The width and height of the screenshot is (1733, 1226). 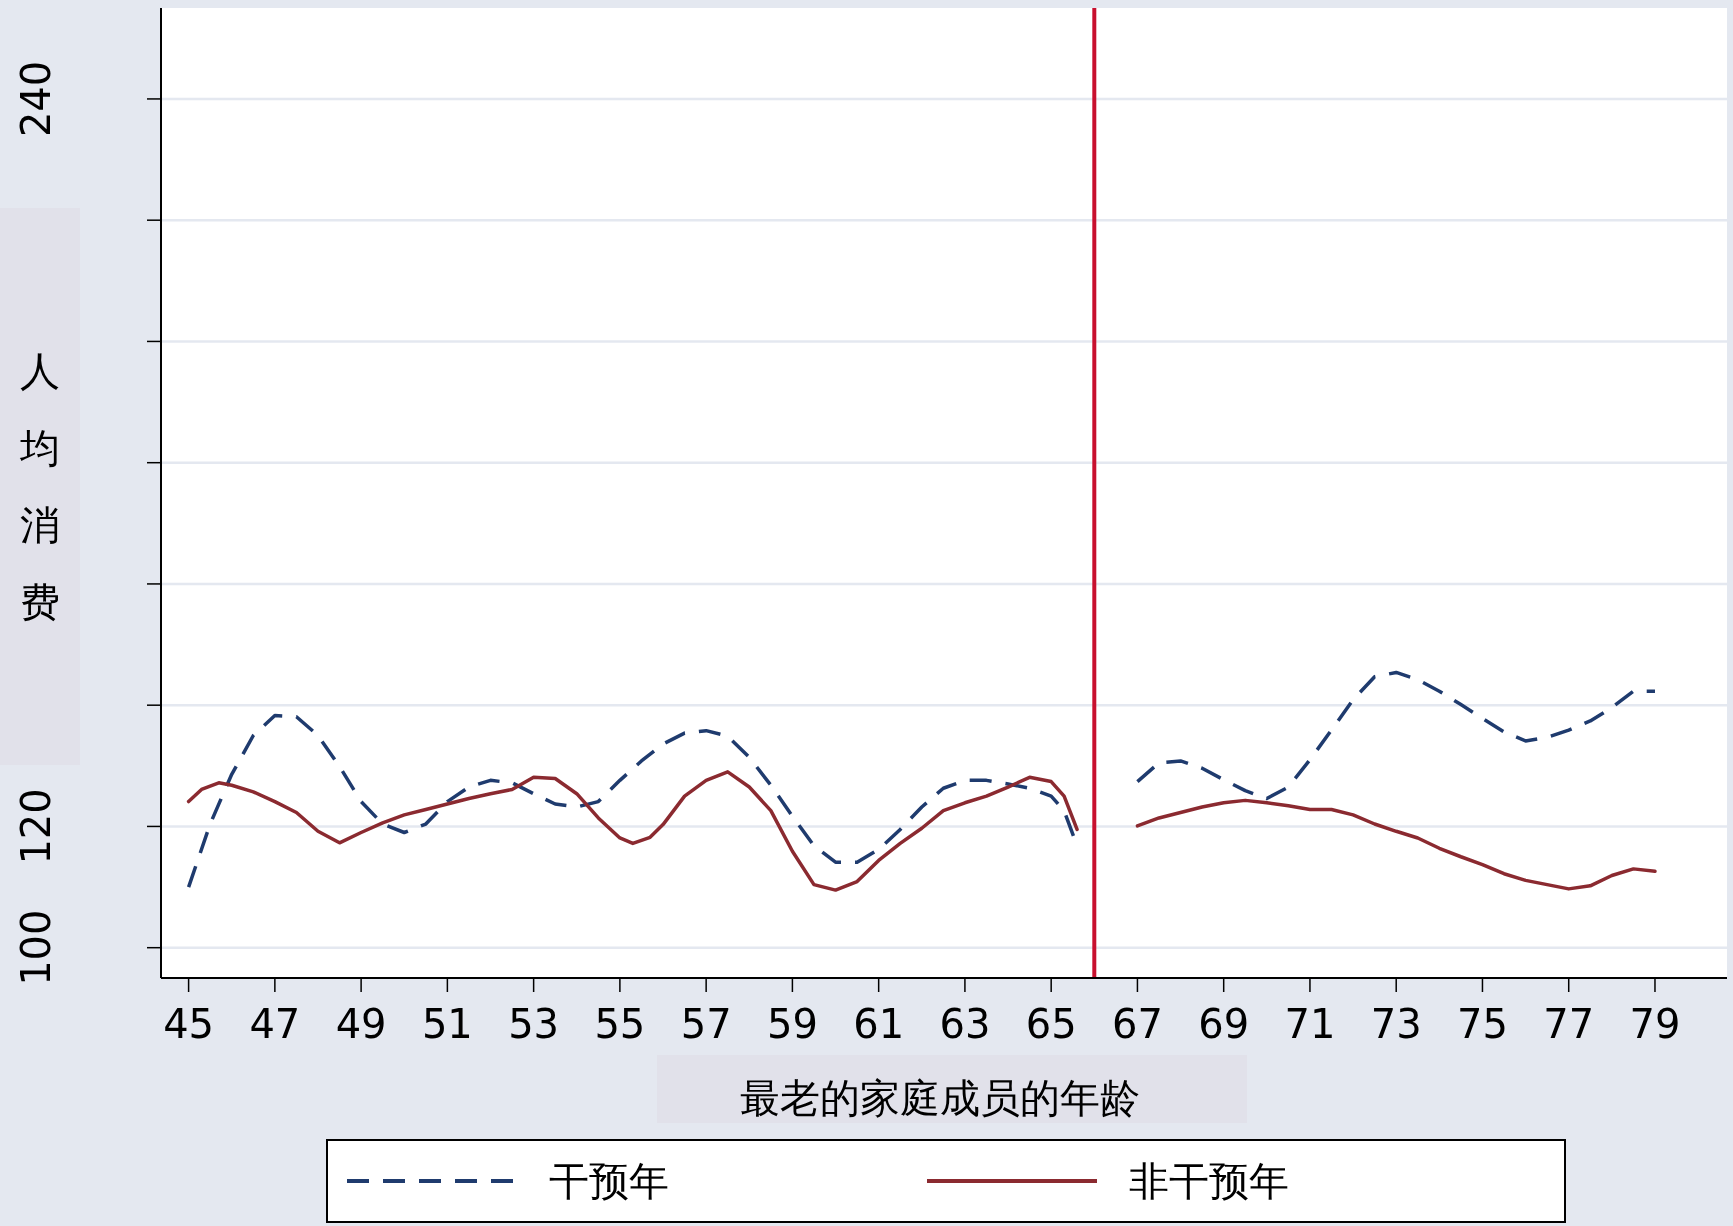 What do you see at coordinates (534, 1024) in the screenshot?
I see `x-tick-label: 53` at bounding box center [534, 1024].